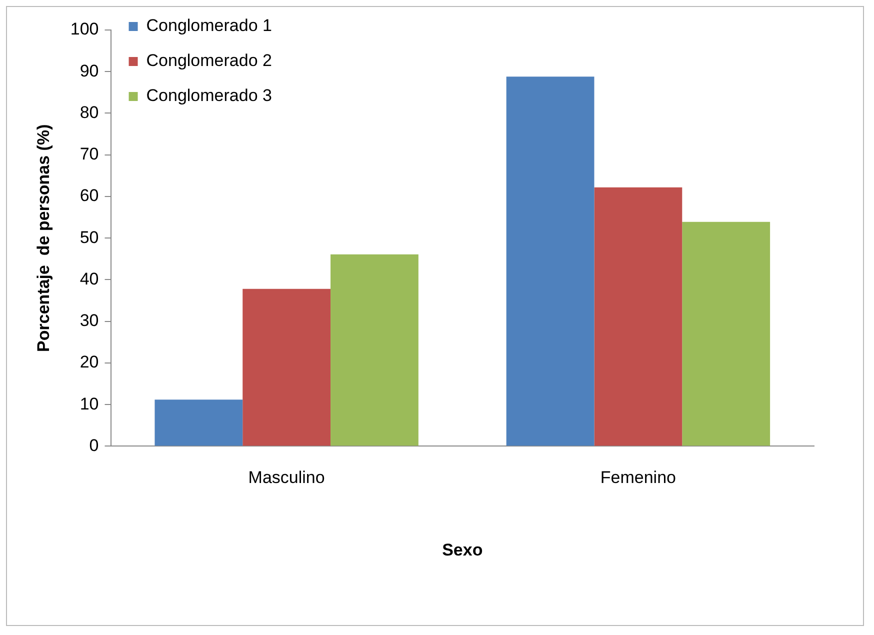  Describe the element at coordinates (89, 112) in the screenshot. I see `y-tick-label: 80` at that location.